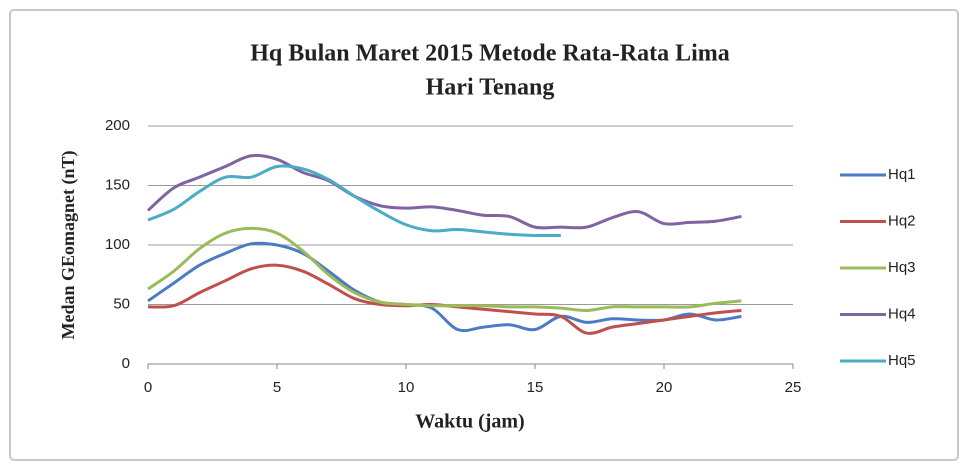 The image size is (968, 470). Describe the element at coordinates (469, 422) in the screenshot. I see `x-axis-label: Waktu (jam)` at that location.